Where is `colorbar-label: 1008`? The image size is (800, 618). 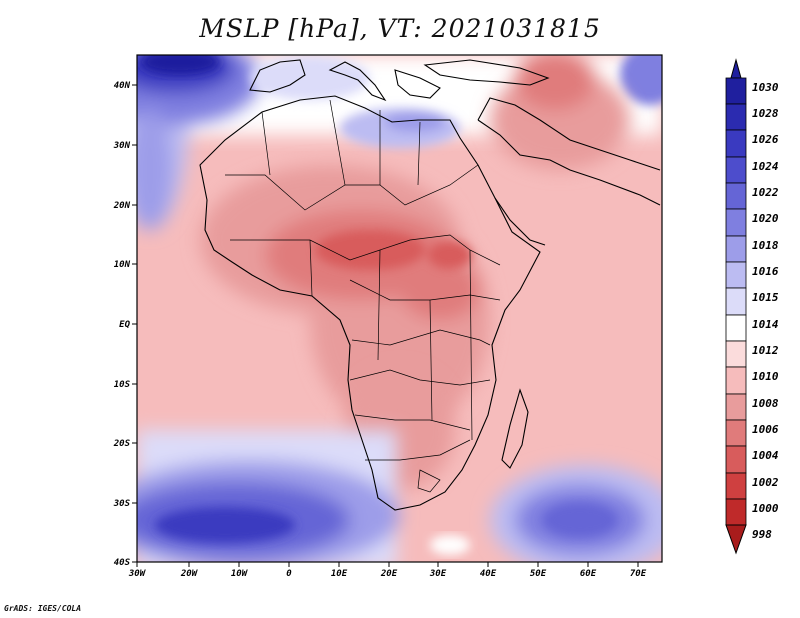 colorbar-label: 1008 is located at coordinates (765, 403).